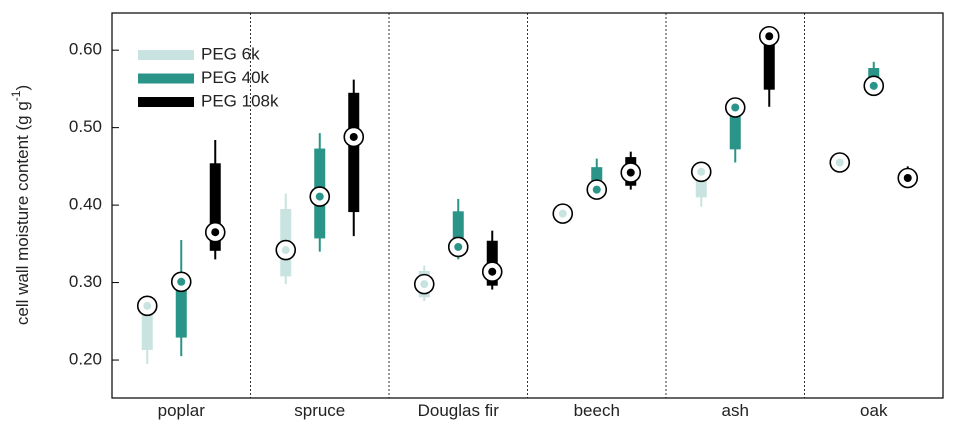  I want to click on x-tick-label: Douglas fir, so click(458, 410).